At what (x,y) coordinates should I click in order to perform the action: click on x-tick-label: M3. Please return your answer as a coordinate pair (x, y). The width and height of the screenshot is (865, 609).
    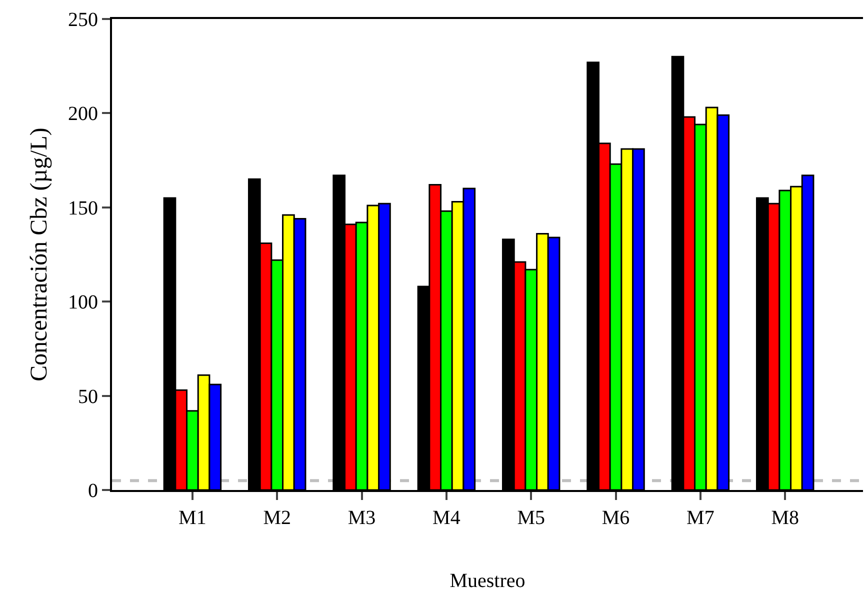
    Looking at the image, I should click on (362, 518).